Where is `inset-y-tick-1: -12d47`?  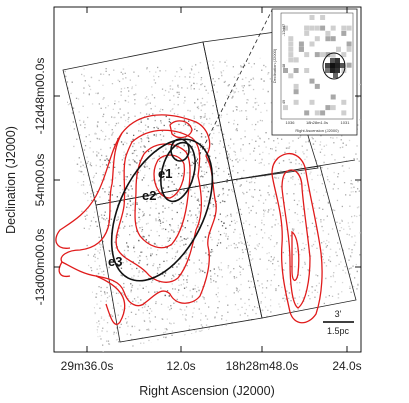
inset-y-tick-1: -12d47 is located at coordinates (283, 29).